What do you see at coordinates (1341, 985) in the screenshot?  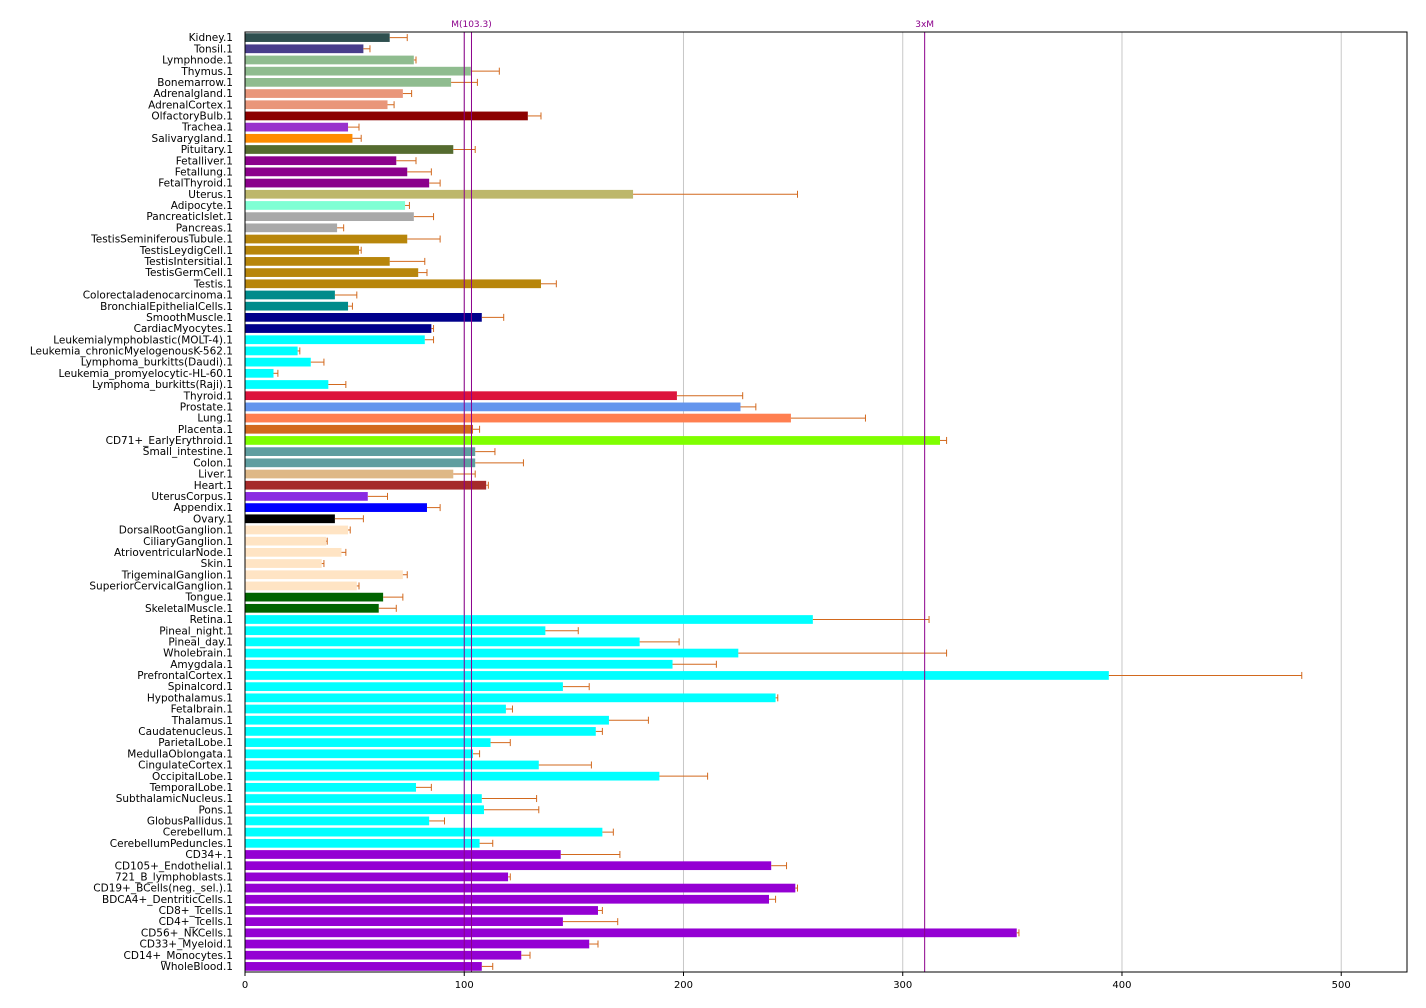 I see `x-tick-label: 500` at bounding box center [1341, 985].